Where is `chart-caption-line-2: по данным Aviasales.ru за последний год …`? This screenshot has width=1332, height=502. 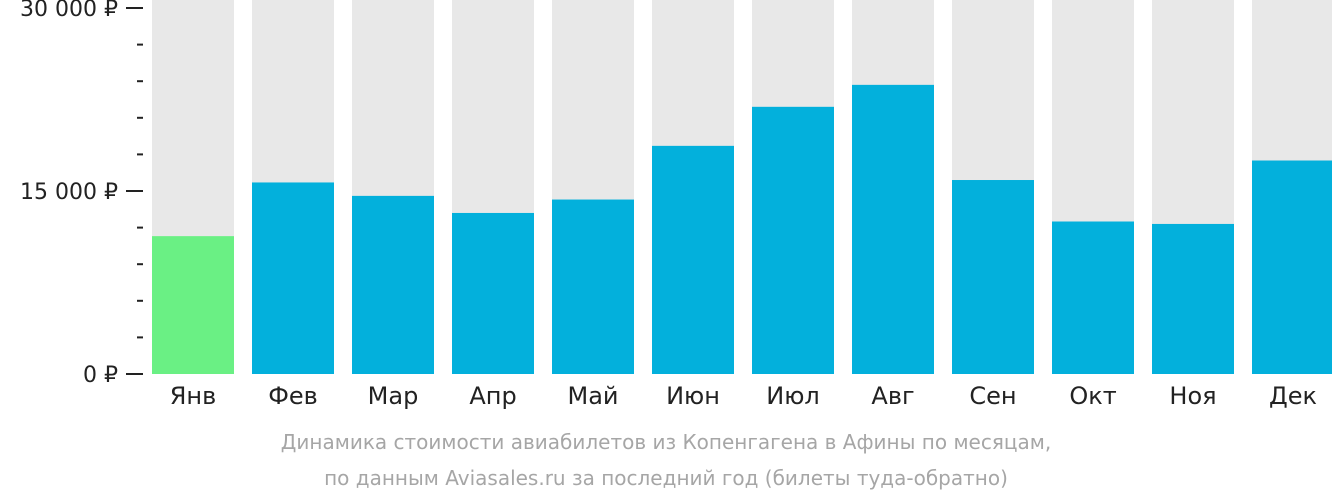 chart-caption-line-2: по данным Aviasales.ru за последний год … is located at coordinates (666, 478).